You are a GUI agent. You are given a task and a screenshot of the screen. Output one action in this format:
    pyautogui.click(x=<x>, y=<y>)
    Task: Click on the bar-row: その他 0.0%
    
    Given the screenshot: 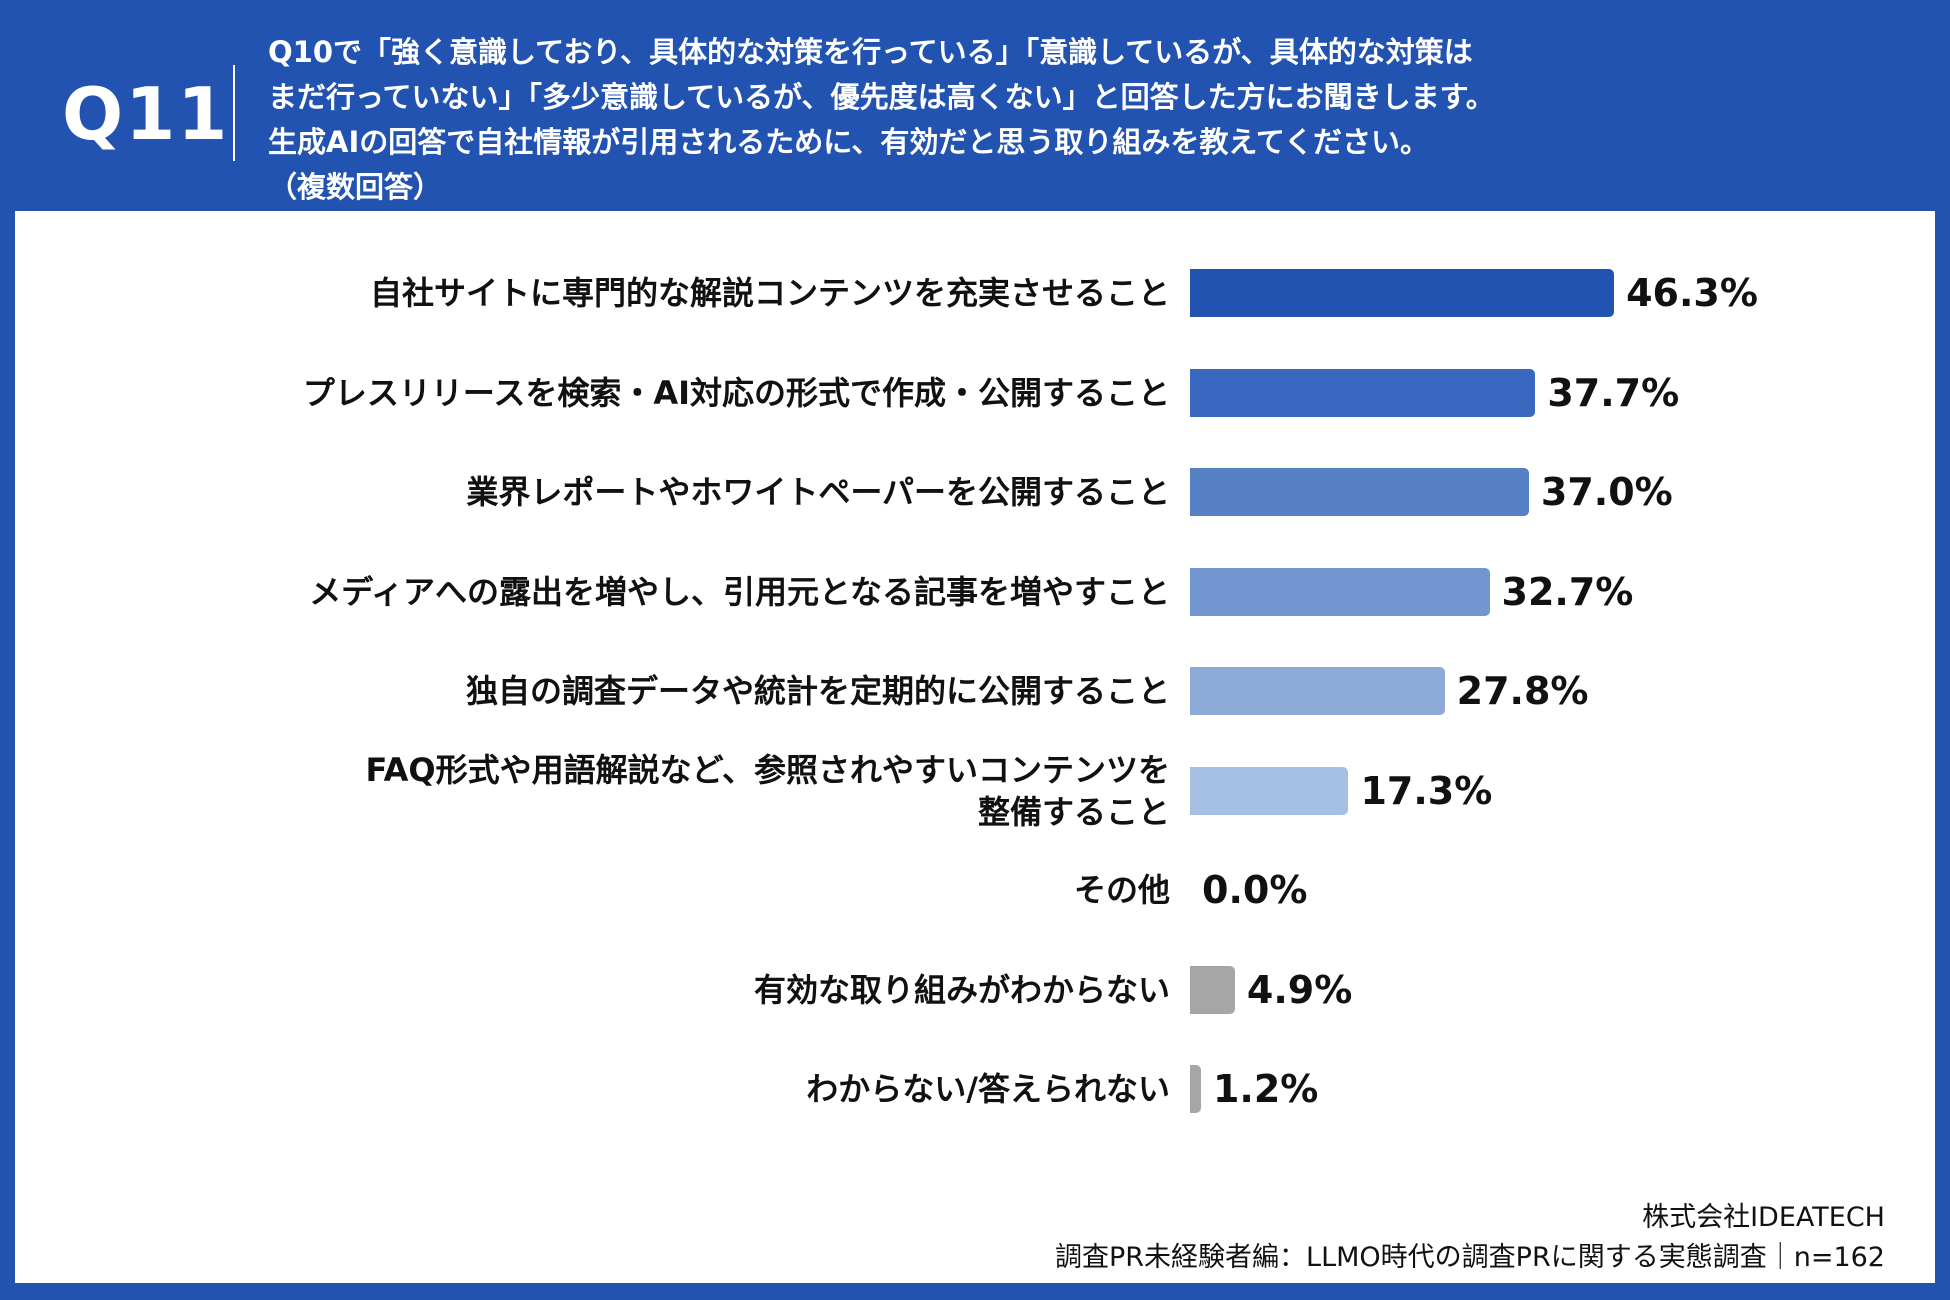 What is the action you would take?
    pyautogui.click(x=975, y=890)
    